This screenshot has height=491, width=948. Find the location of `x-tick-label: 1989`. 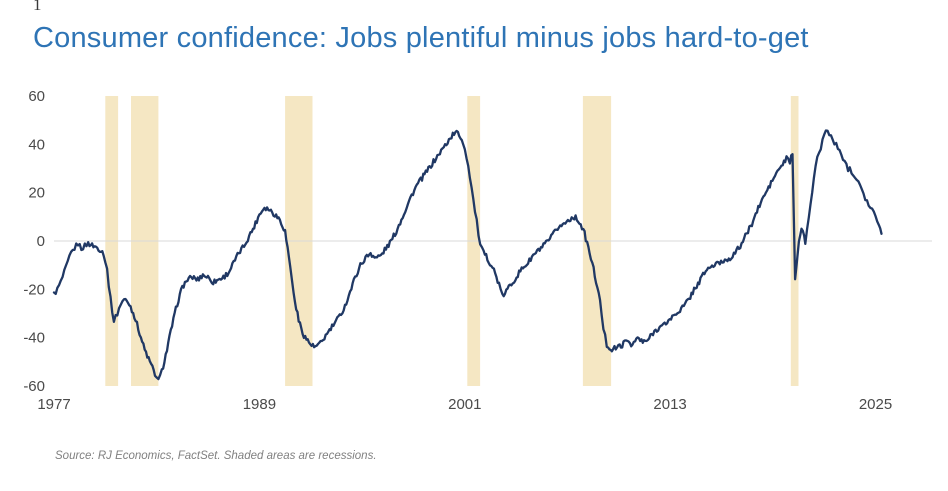

x-tick-label: 1989 is located at coordinates (259, 404).